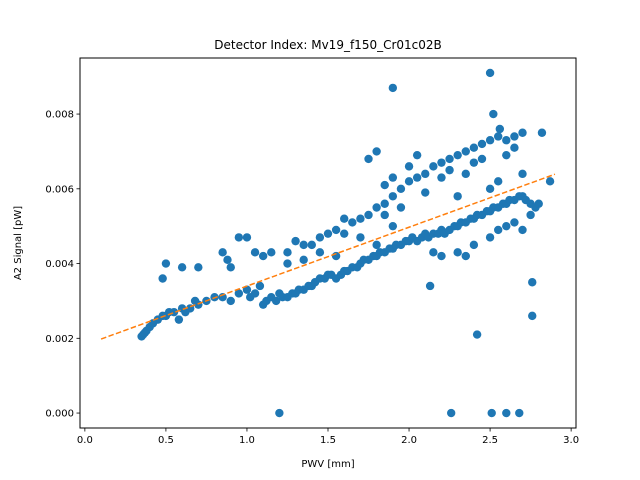 The image size is (640, 480). I want to click on x-axis-ticks: 0.0 0.5 1.0 1.5 2.0 2.5 3.0, so click(328, 437).